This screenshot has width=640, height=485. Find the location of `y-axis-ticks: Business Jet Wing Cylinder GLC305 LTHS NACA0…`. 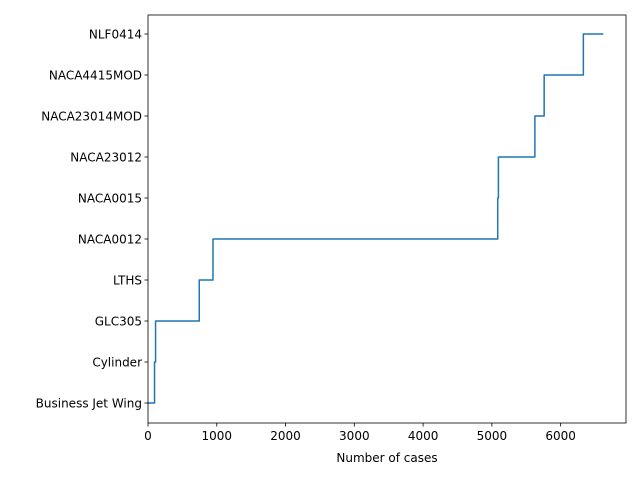

y-axis-ticks: Business Jet Wing Cylinder GLC305 LTHS NACA0… is located at coordinates (92, 218).